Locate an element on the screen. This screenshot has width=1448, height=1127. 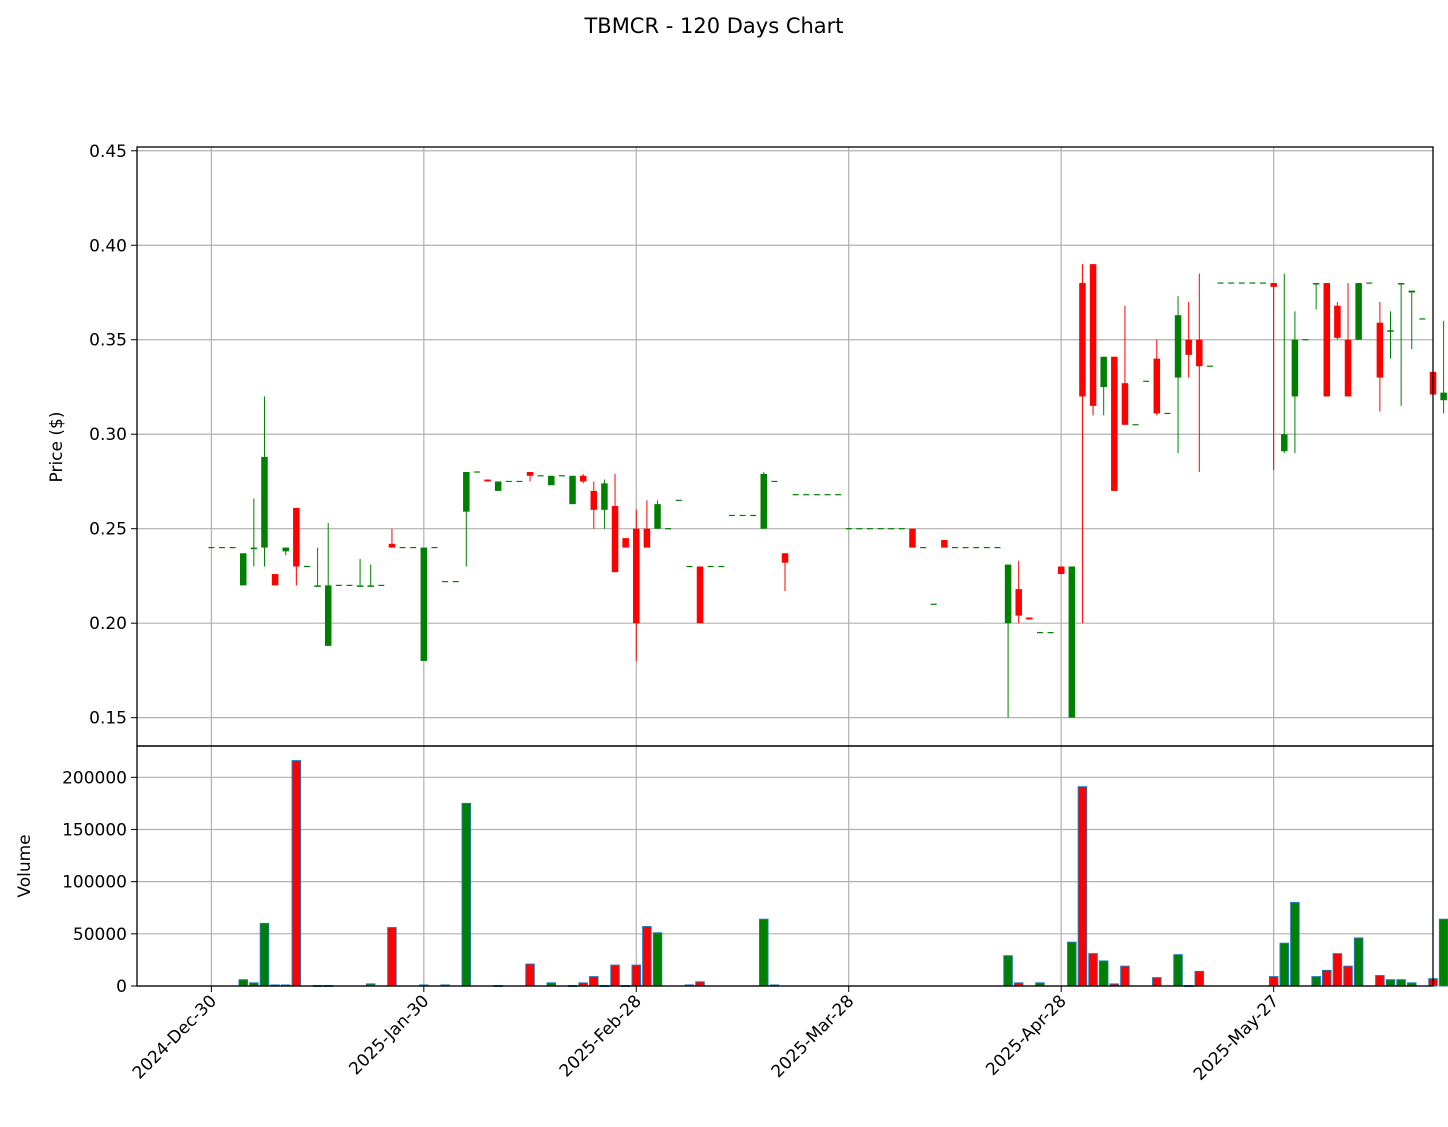
x-tick-label: 2025-Mar-28 is located at coordinates (813, 1036).